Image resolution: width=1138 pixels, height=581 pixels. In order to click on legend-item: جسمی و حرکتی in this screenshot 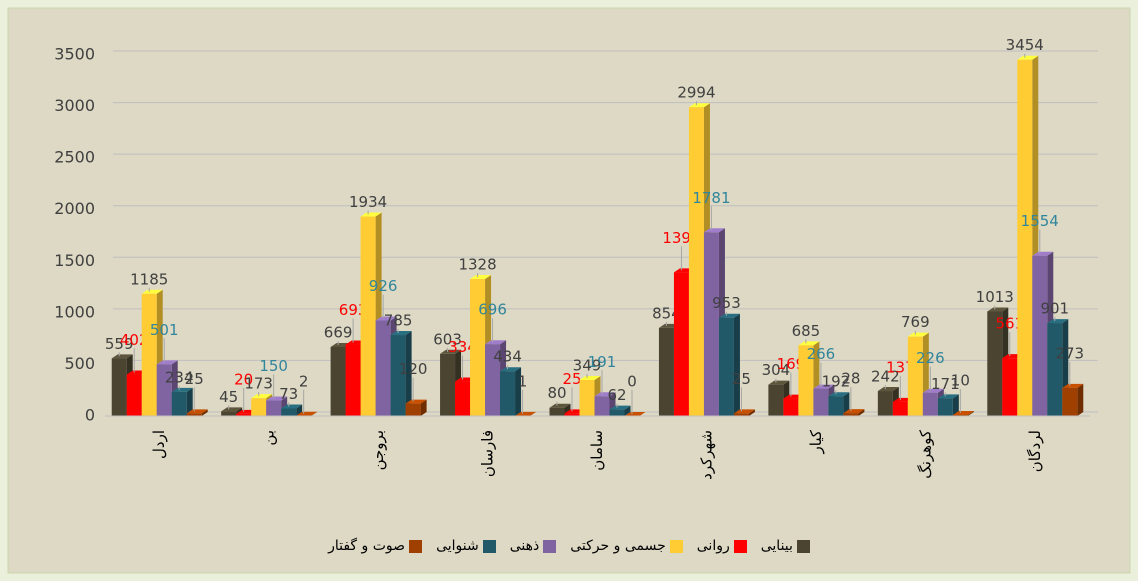, I will do `click(626, 546)`.